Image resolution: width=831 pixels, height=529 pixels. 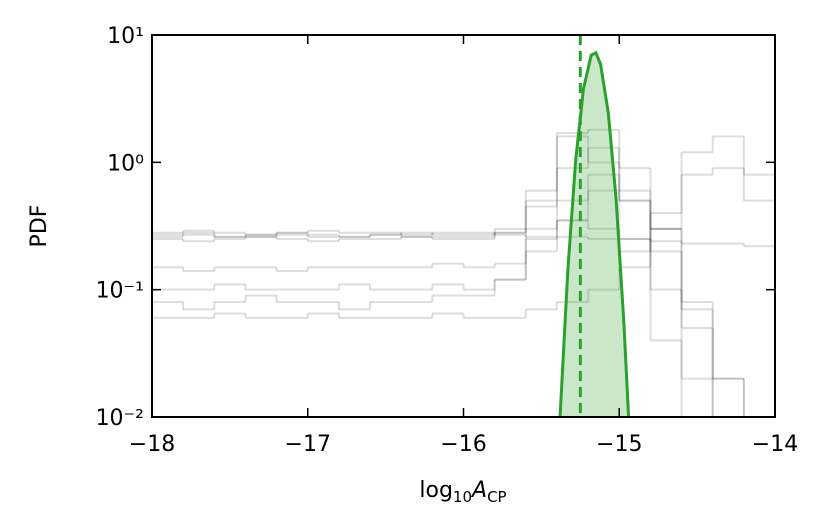 I want to click on posterior-fill, so click(x=594, y=234).